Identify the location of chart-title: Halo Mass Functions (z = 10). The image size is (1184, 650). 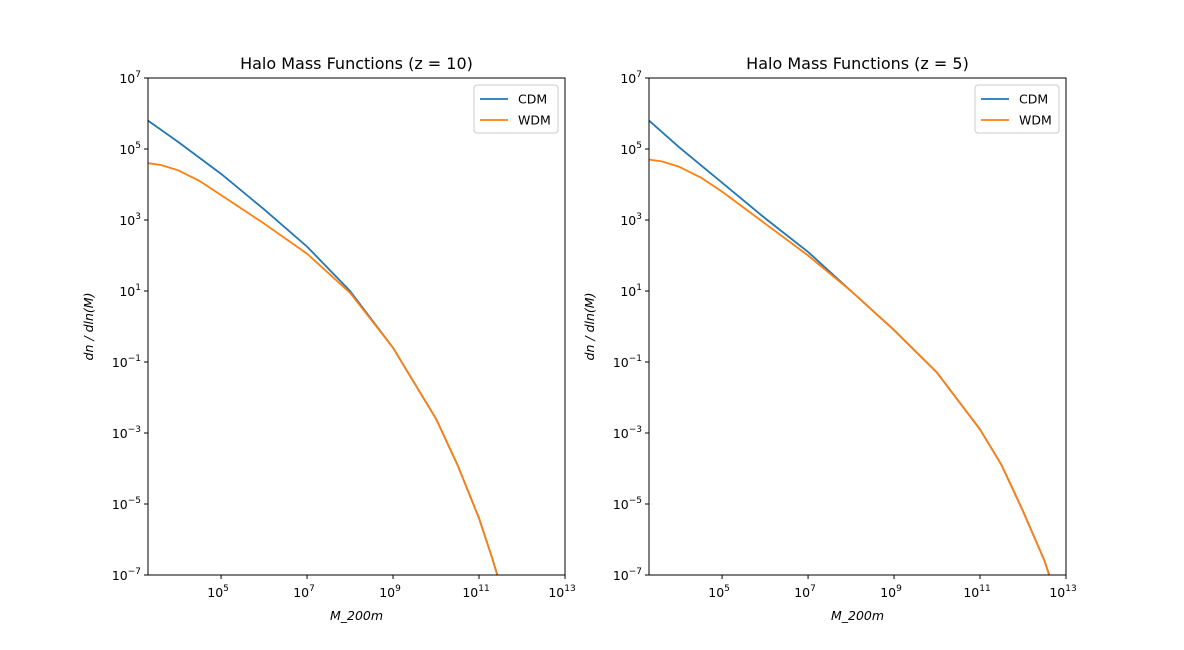
(356, 63).